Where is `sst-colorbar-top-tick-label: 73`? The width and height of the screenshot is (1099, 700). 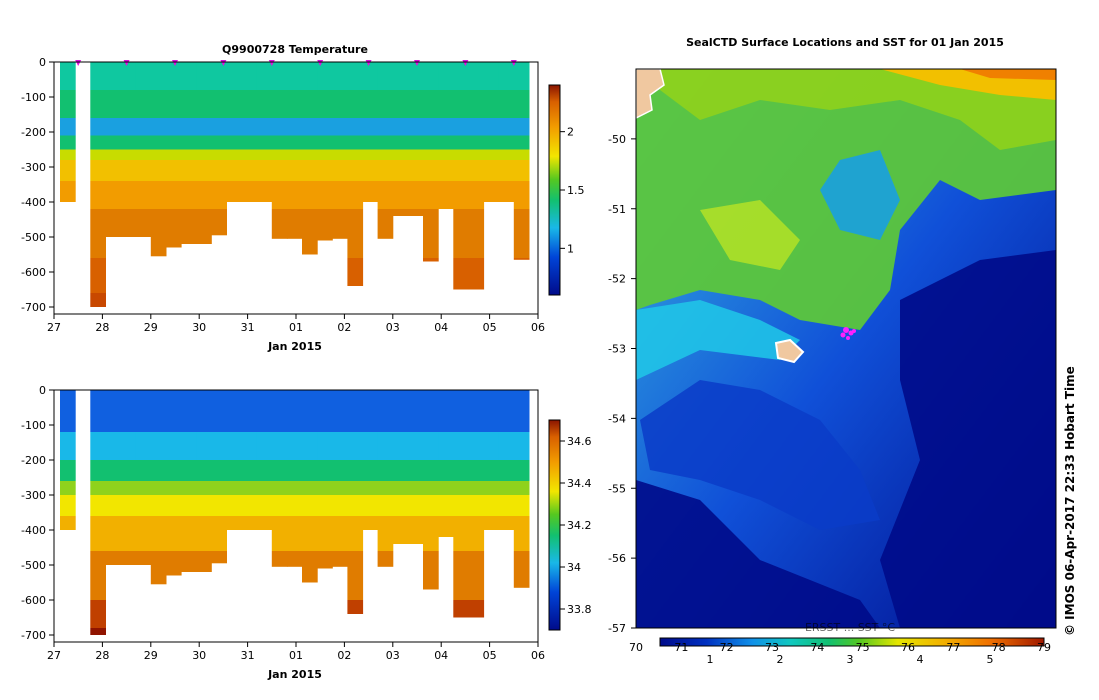
sst-colorbar-top-tick-label: 73 is located at coordinates (772, 647).